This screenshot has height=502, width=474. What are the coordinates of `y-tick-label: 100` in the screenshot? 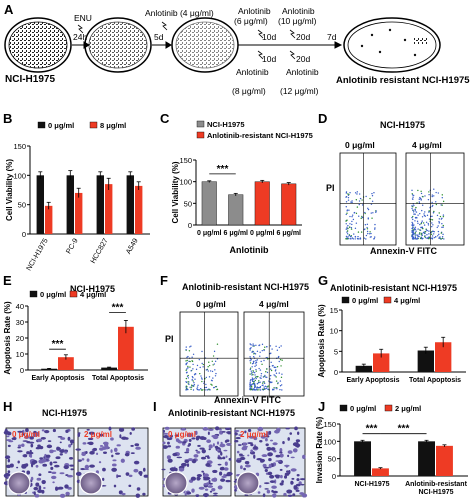 It's located at (185, 182).